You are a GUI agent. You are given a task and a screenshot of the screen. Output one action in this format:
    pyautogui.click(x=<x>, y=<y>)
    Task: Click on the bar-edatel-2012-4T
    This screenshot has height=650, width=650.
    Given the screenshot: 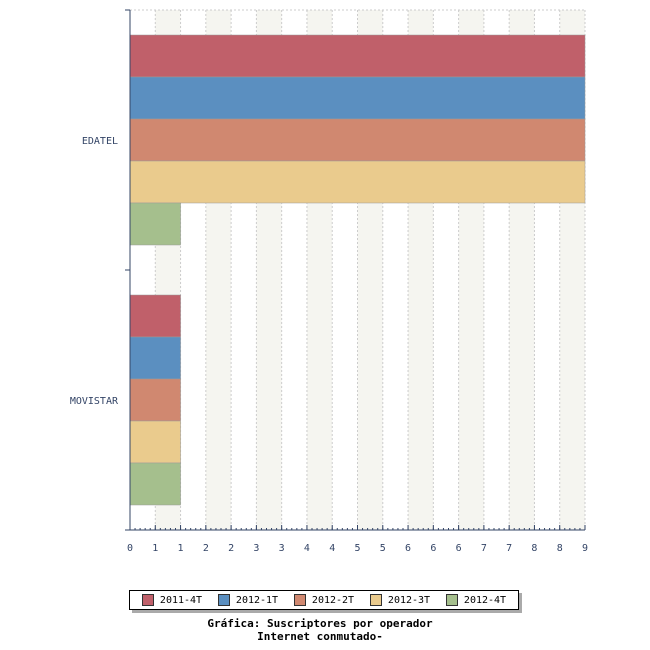 What is the action you would take?
    pyautogui.click(x=155, y=224)
    